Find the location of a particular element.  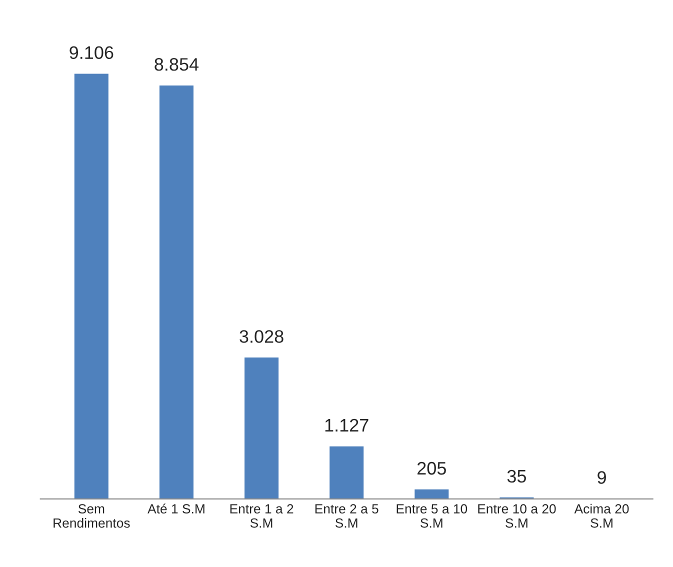

x-tick-label: Entre 1 a 2 S.M is located at coordinates (262, 516).